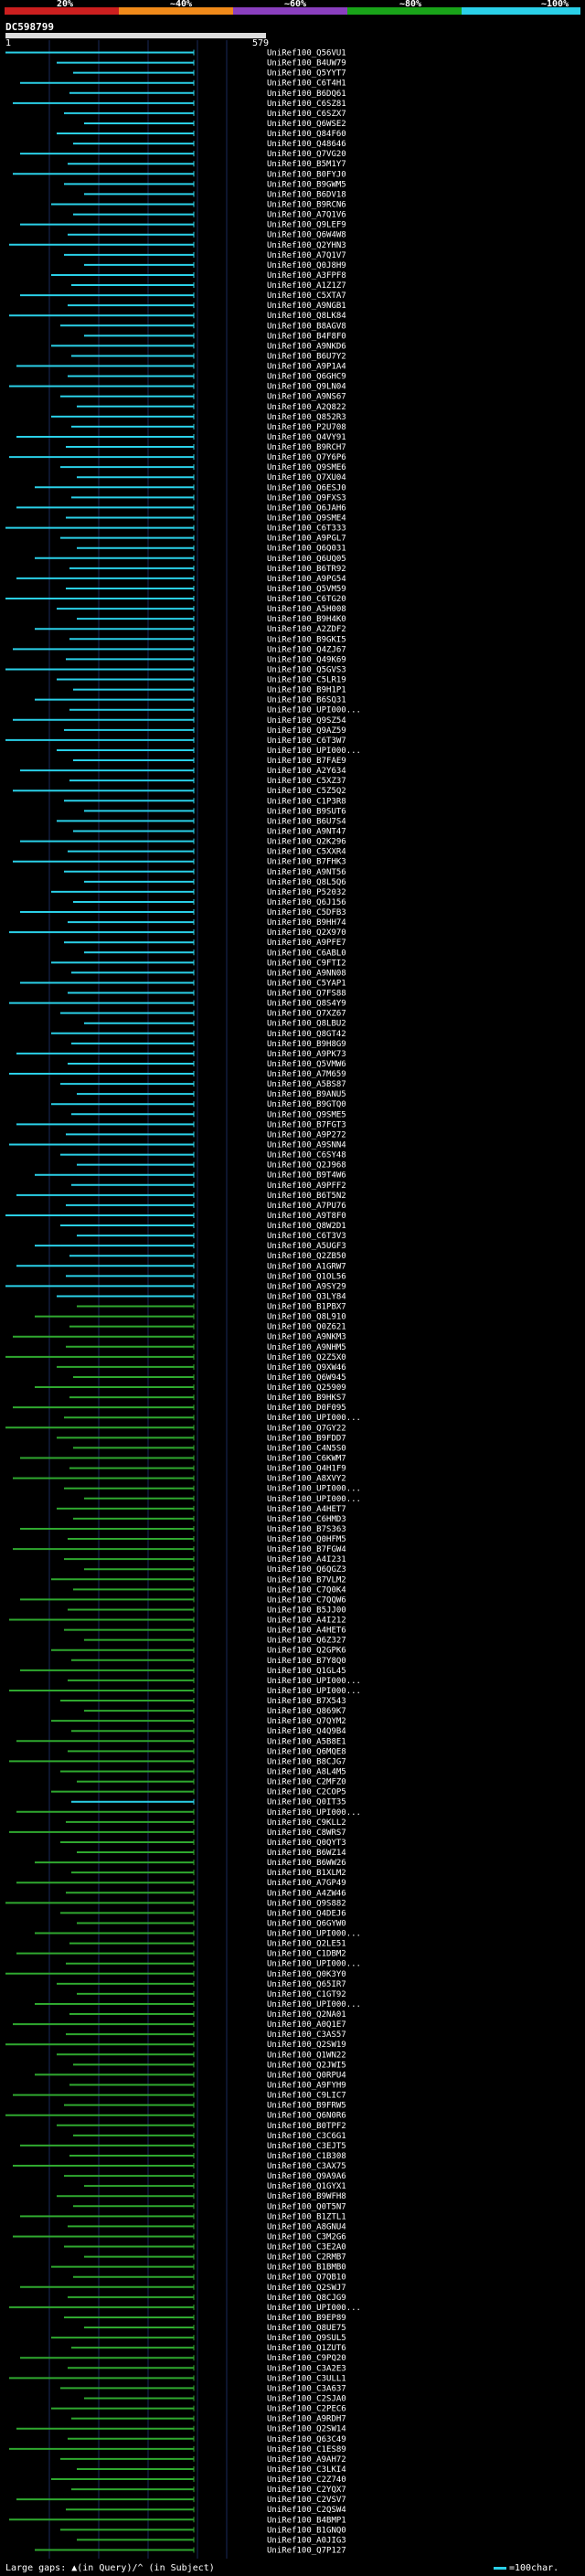 The width and height of the screenshot is (585, 2576). Describe the element at coordinates (199, 1792) in the screenshot. I see `hit-row: UniRef100_C2COP5` at that location.